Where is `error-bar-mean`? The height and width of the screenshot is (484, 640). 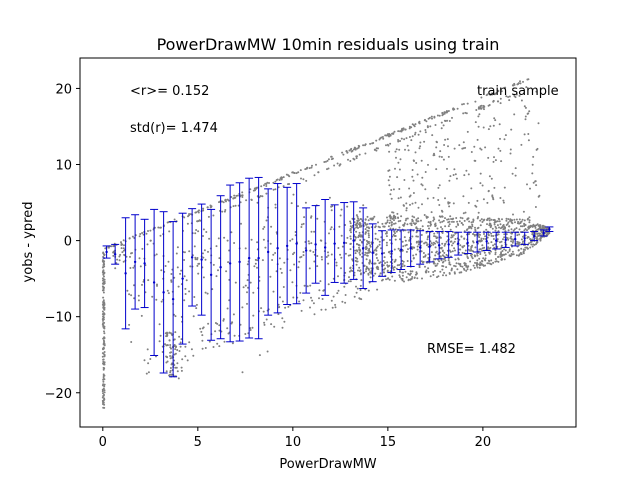 error-bar-mean is located at coordinates (496, 240).